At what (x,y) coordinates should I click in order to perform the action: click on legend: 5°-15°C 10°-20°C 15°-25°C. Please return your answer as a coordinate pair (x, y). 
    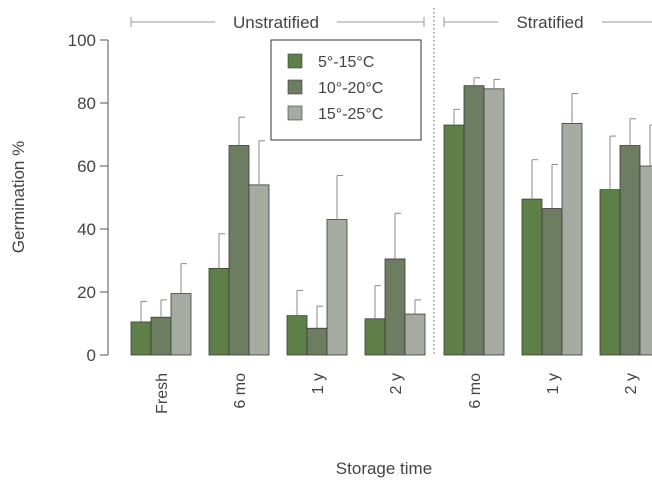
    Looking at the image, I should click on (346, 90).